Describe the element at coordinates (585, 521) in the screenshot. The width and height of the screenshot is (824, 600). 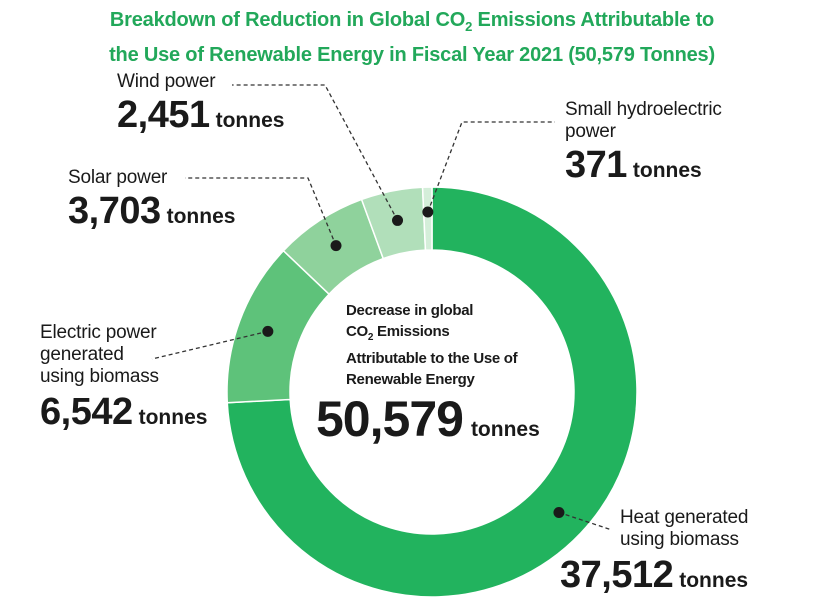
I see `leader-heat-biomass` at that location.